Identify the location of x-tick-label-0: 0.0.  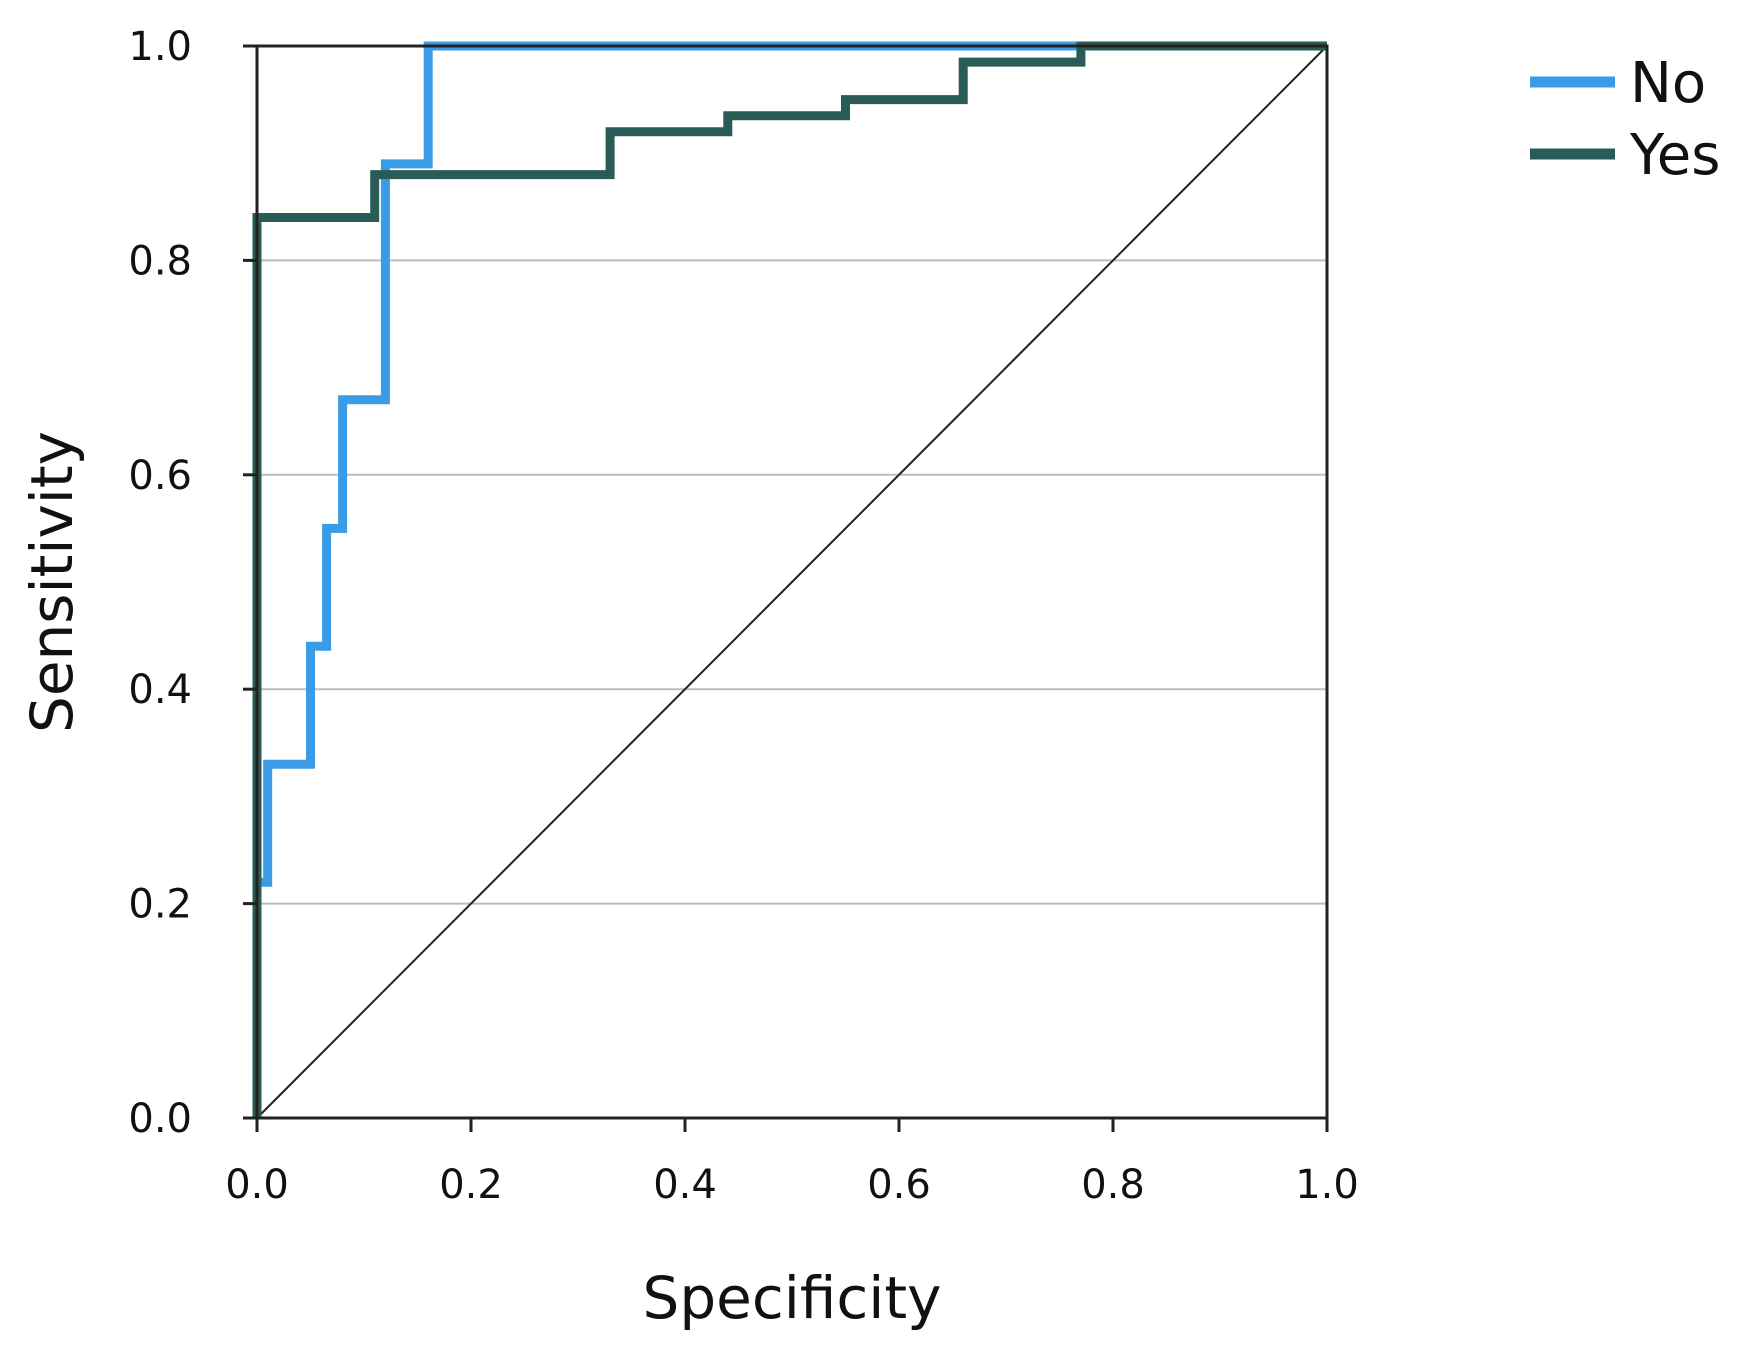
(257, 1185).